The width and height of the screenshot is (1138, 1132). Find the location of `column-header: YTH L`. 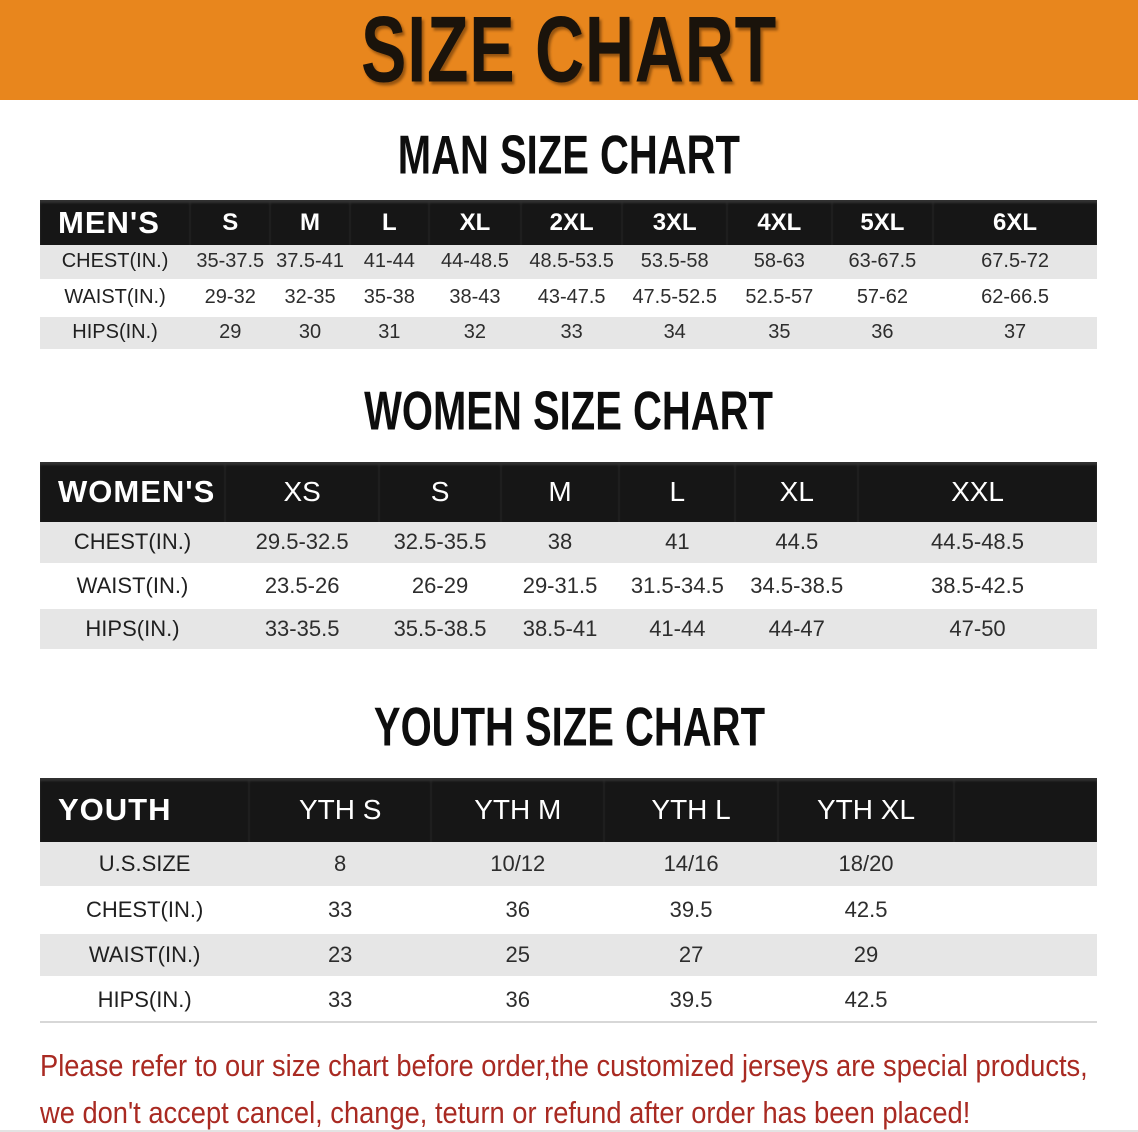

column-header: YTH L is located at coordinates (691, 810).